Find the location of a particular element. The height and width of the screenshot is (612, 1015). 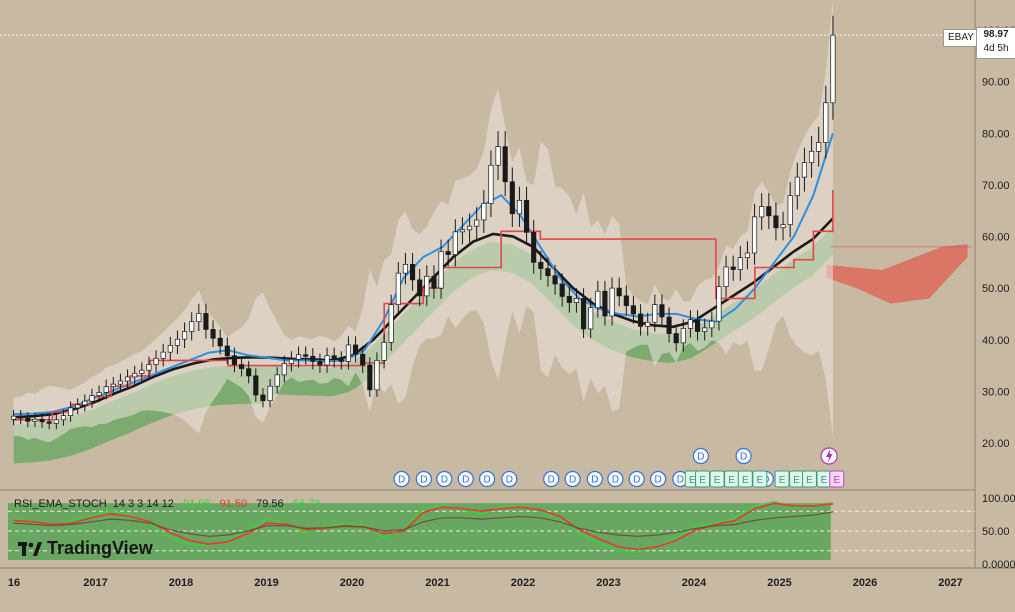

tradingview-logo: TradingView is located at coordinates (85, 548).